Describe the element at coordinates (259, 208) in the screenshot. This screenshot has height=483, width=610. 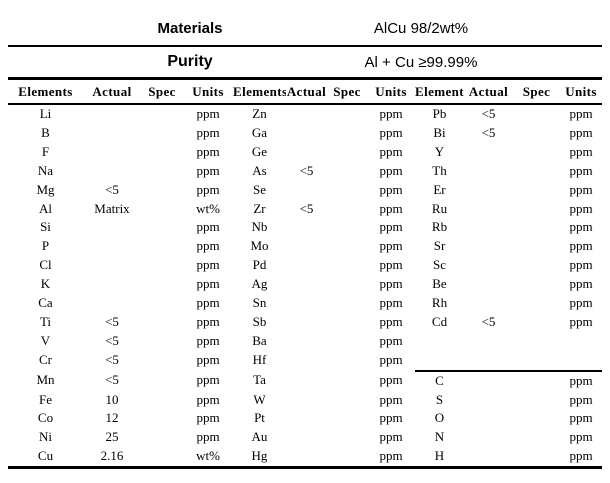
I see `cell-g2-element: Zr` at that location.